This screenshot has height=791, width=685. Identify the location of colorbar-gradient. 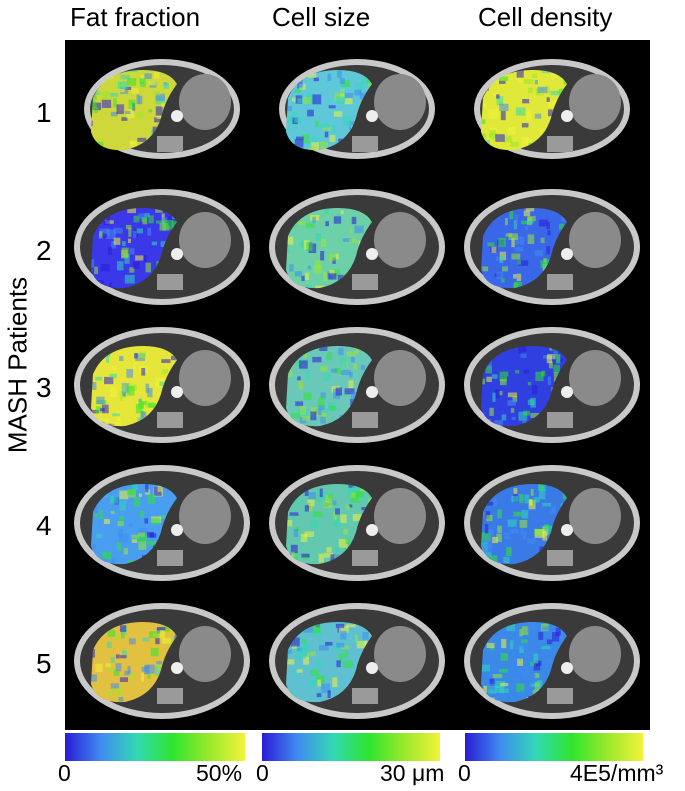
(155, 747).